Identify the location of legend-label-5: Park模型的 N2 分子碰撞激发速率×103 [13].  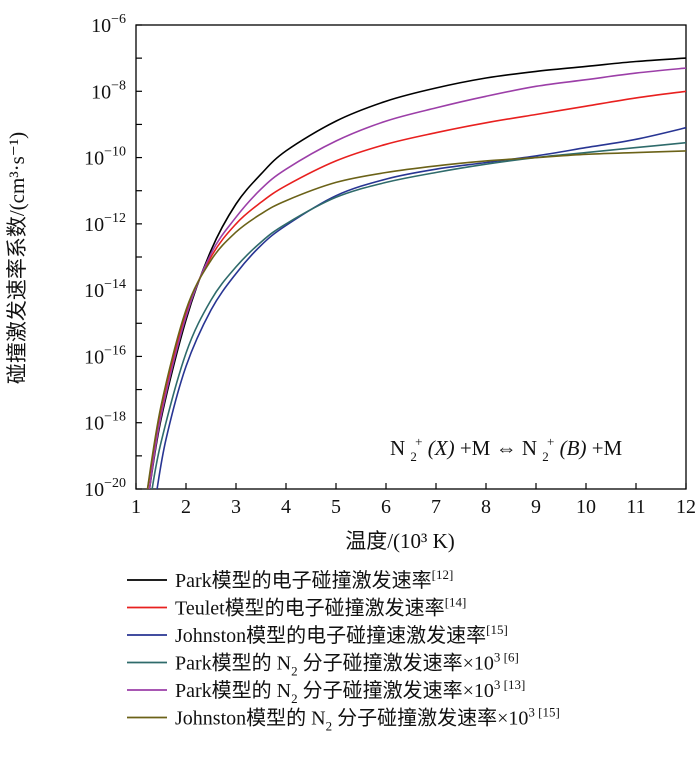
(350, 691).